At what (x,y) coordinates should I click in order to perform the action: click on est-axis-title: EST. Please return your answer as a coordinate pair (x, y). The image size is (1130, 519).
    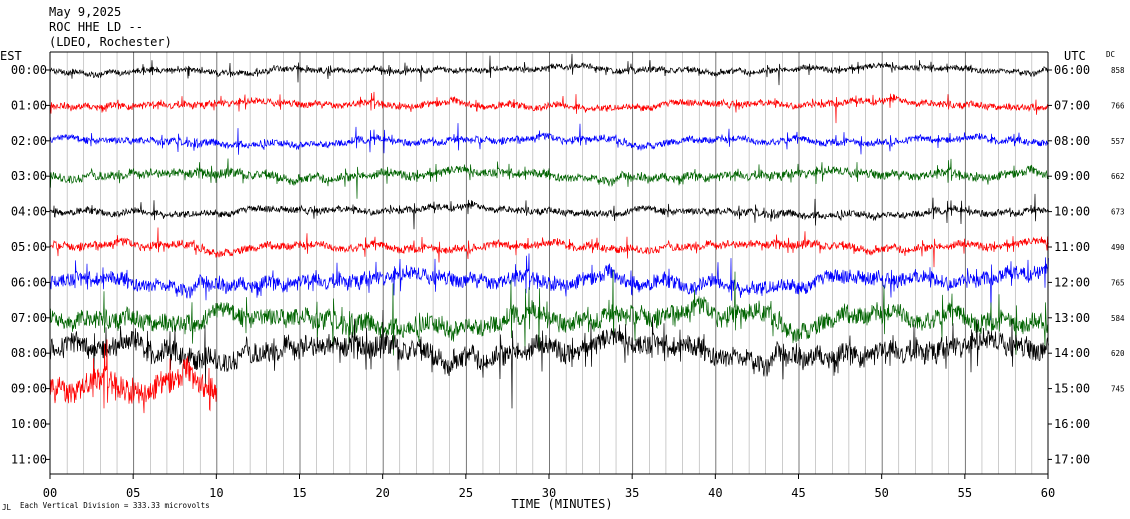
    Looking at the image, I should click on (11, 56).